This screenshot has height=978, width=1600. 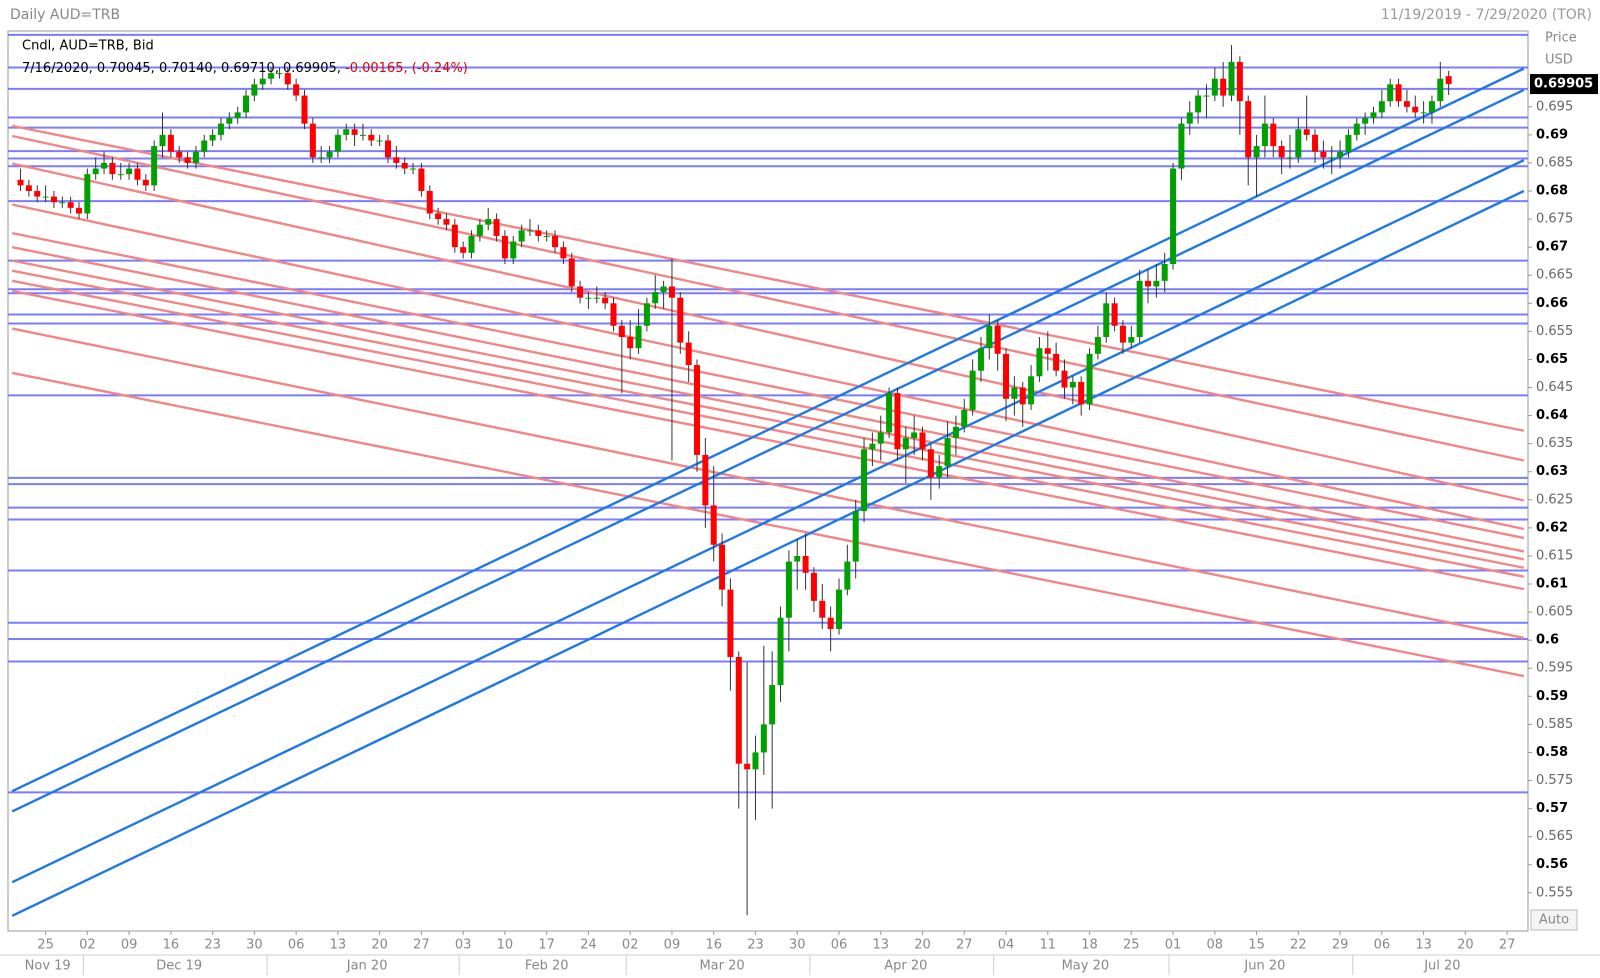 What do you see at coordinates (1552, 134) in the screenshot?
I see `y-tick-label: 0.69` at bounding box center [1552, 134].